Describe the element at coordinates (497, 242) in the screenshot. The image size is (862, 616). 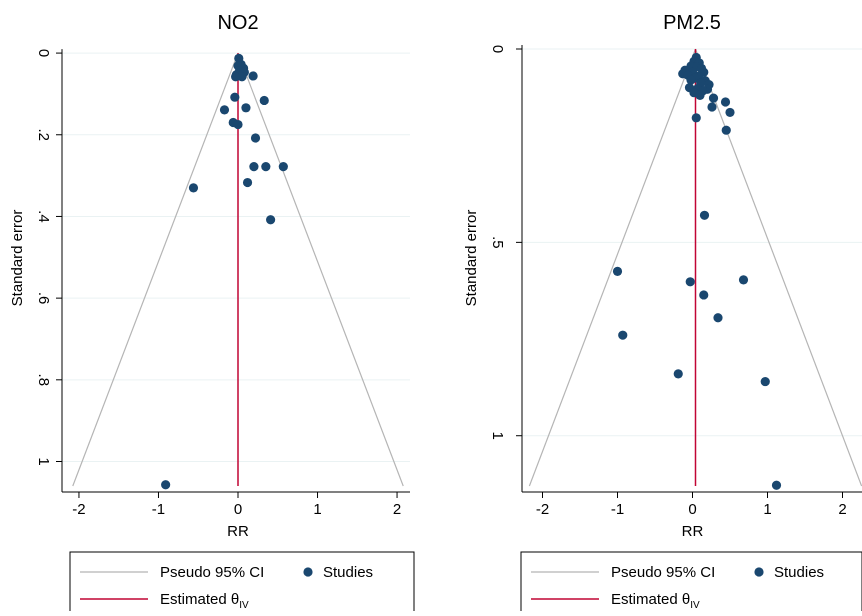
I see `panel2-y-tick-label: .5` at that location.